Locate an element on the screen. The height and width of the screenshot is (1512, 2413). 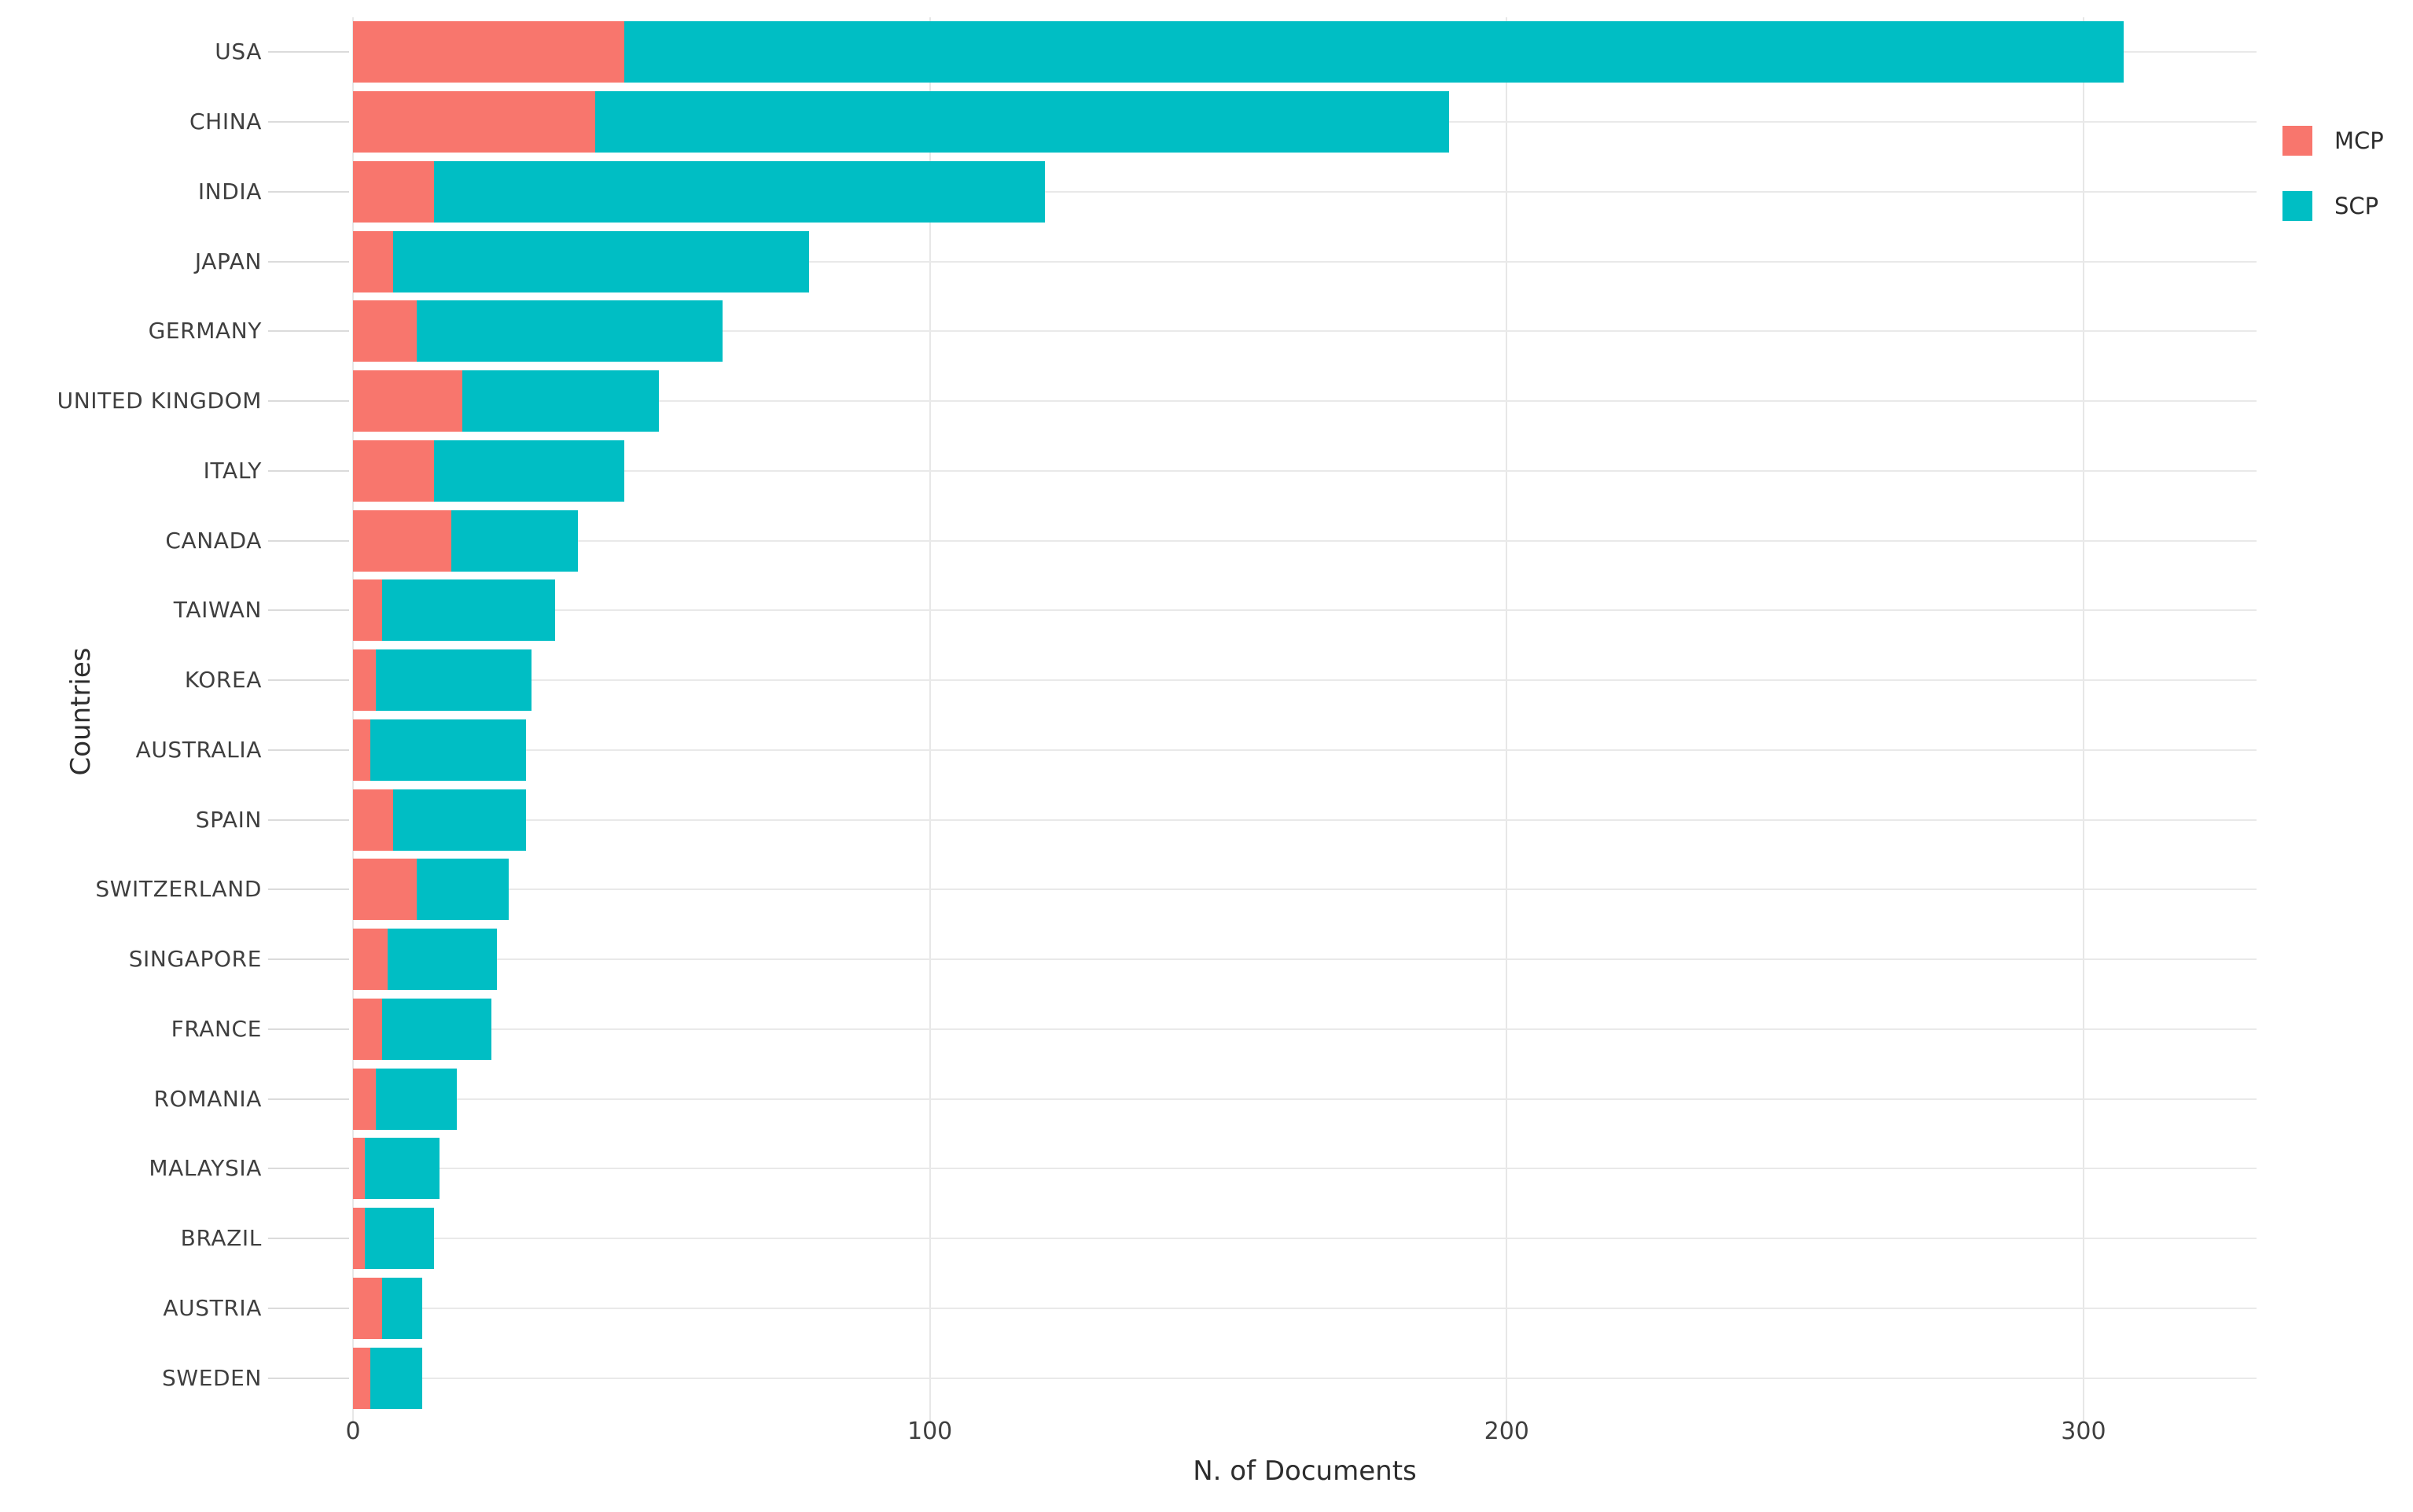
x-axis-title: N. of Documents is located at coordinates (1305, 1471).